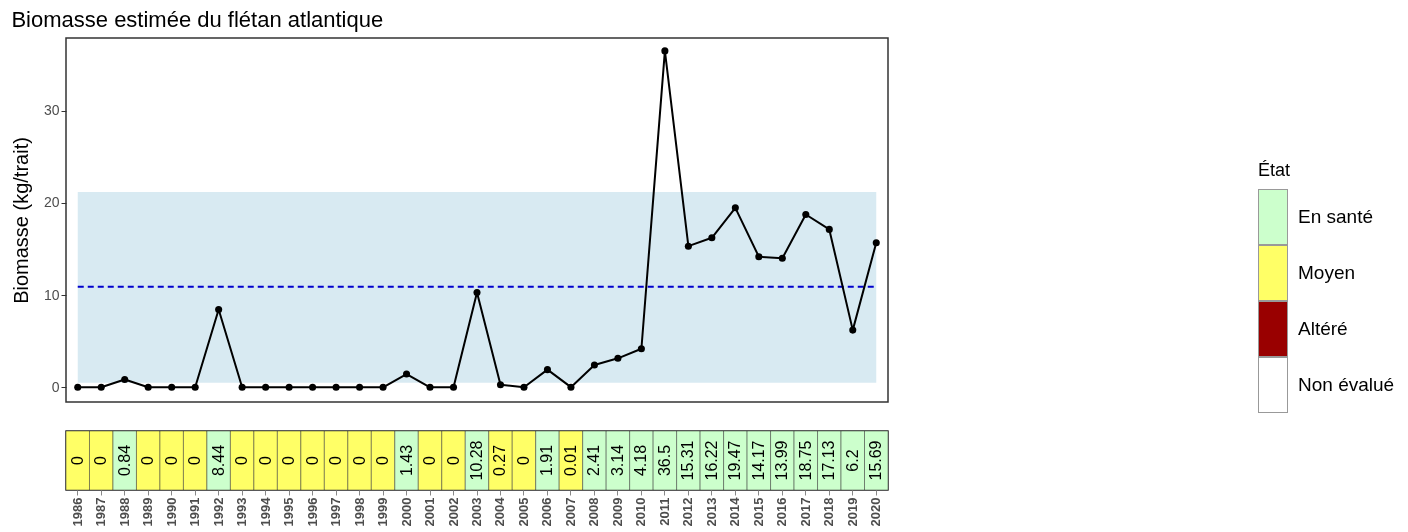 Image resolution: width=1408 pixels, height=532 pixels. What do you see at coordinates (1323, 329) in the screenshot?
I see `text: Altéré` at bounding box center [1323, 329].